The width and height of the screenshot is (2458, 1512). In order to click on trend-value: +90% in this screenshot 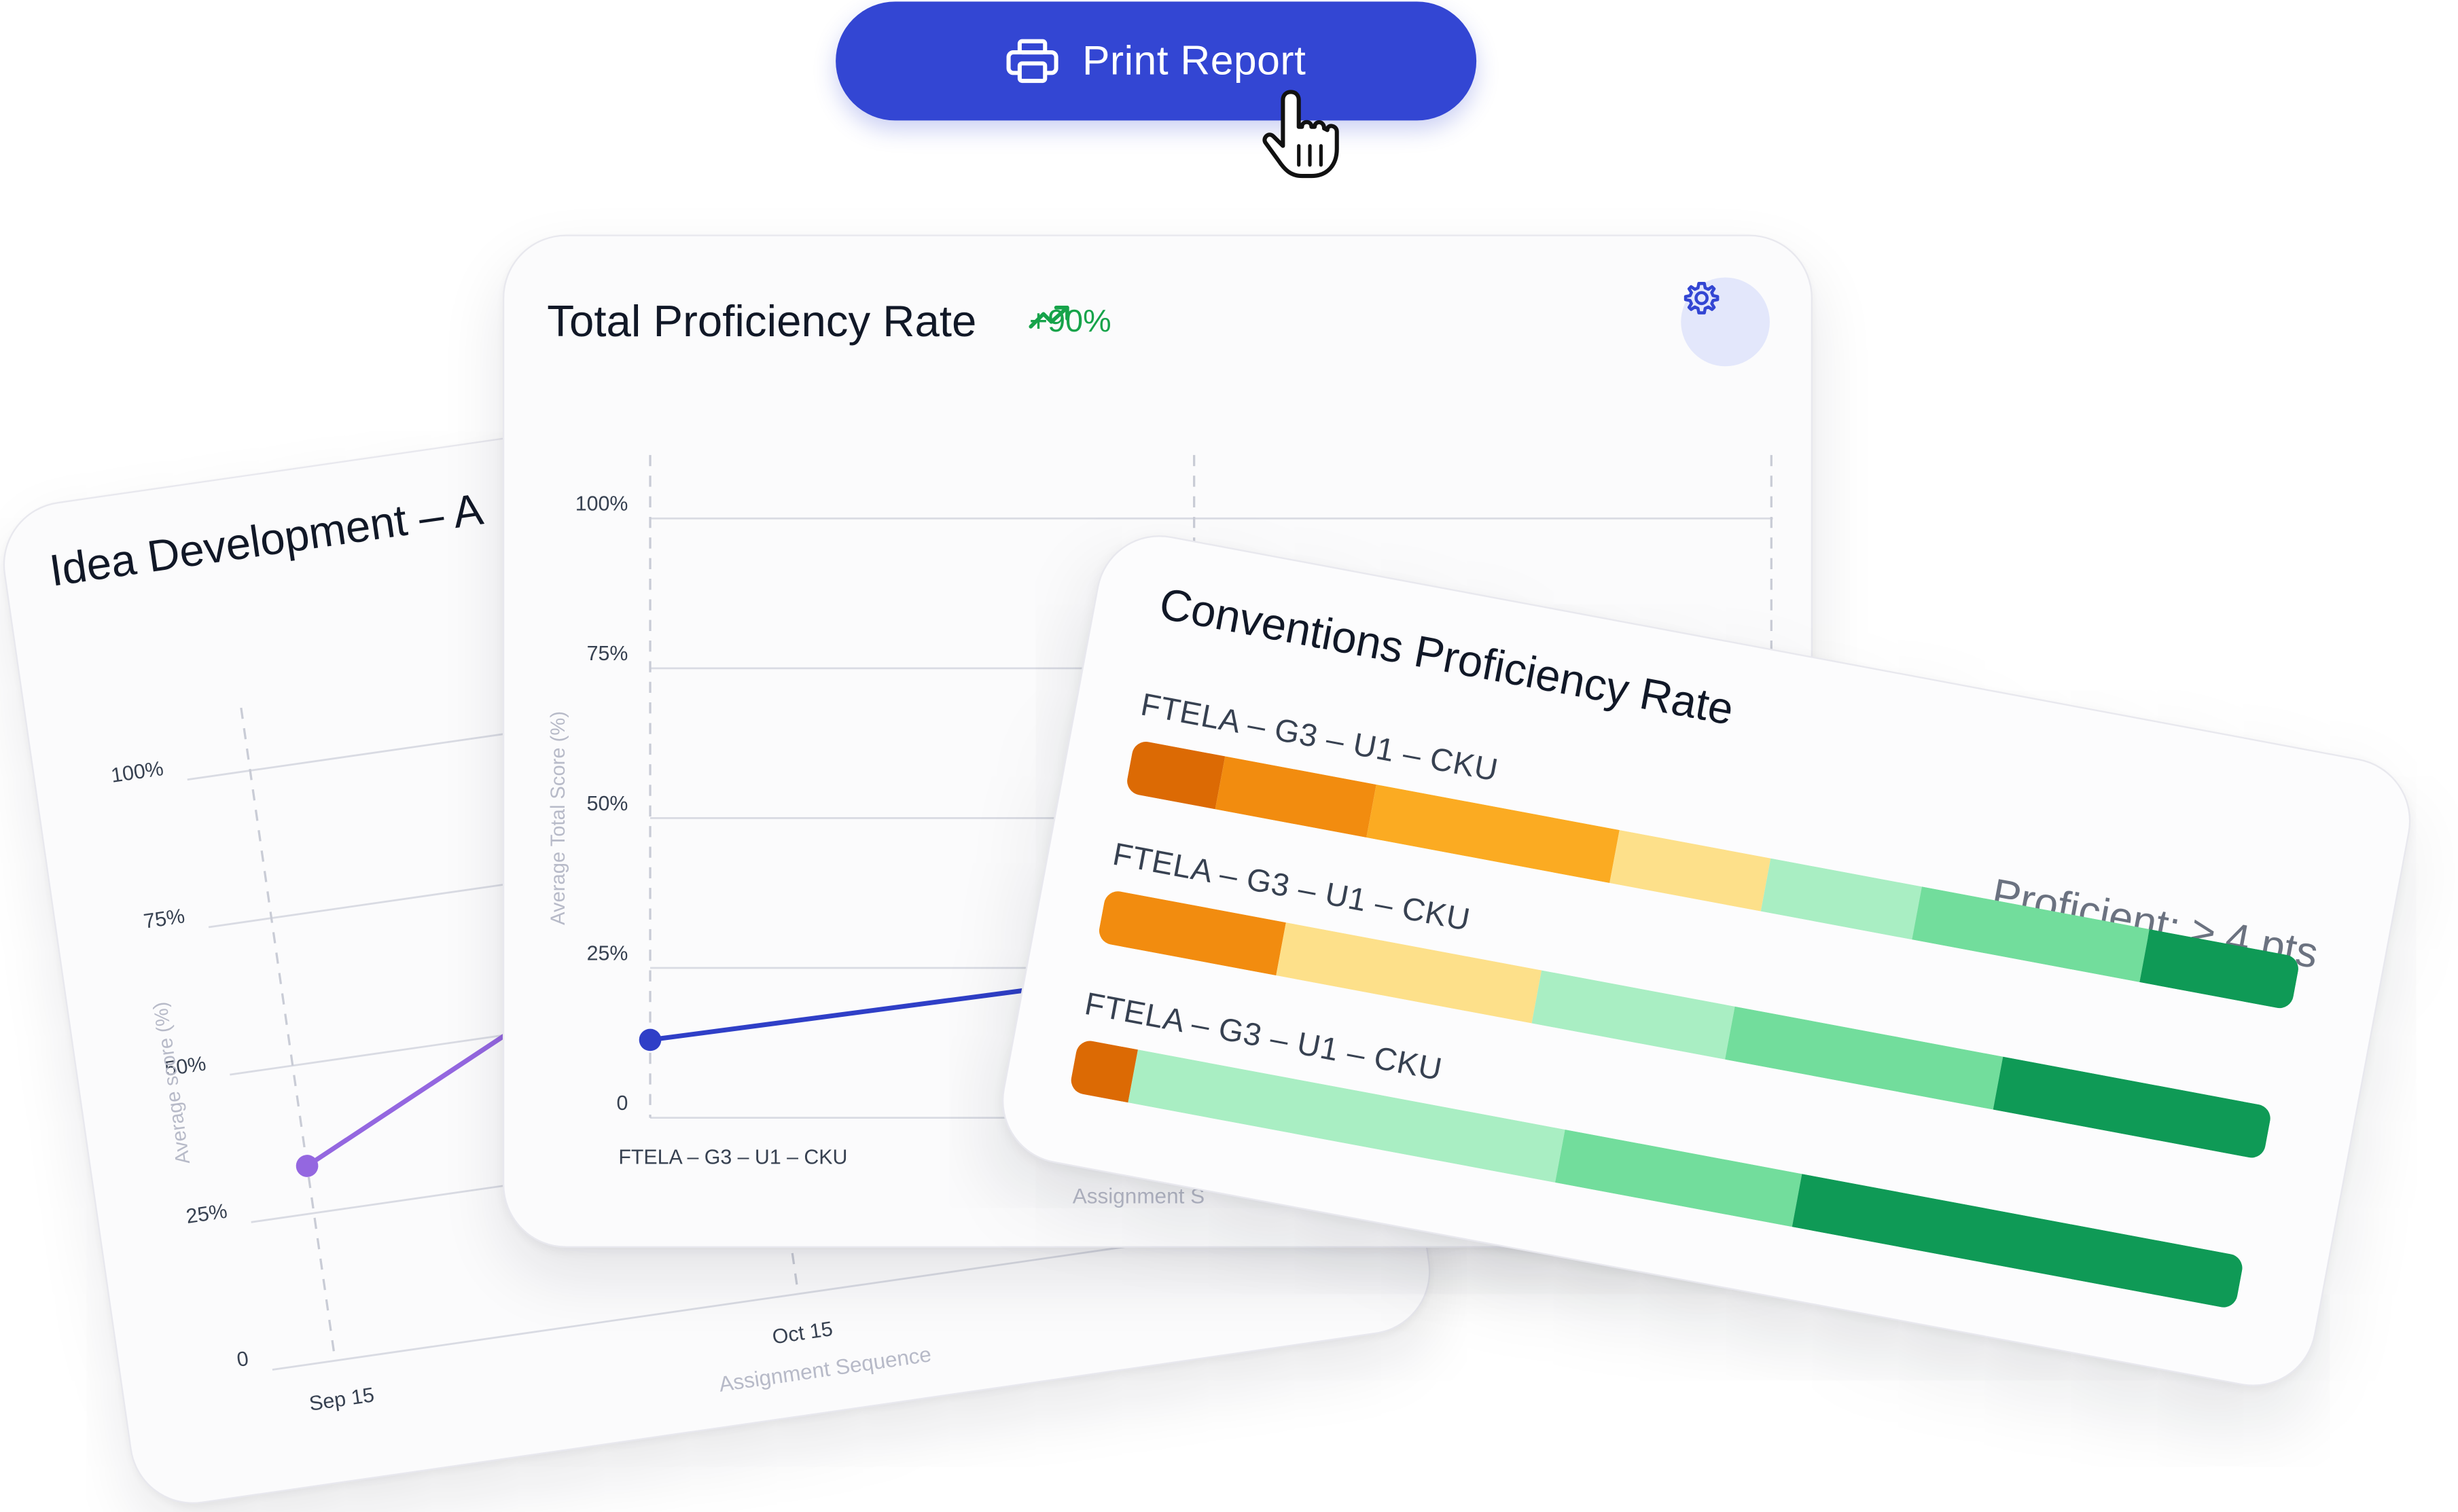, I will do `click(1070, 322)`.